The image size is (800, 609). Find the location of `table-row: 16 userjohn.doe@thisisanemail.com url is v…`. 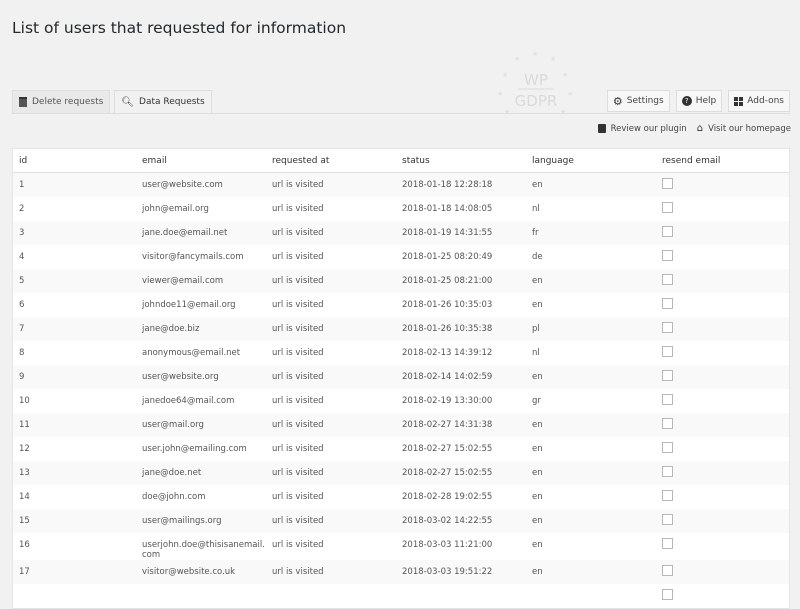

table-row: 16 userjohn.doe@thisisanemail.com url is v… is located at coordinates (401, 546).